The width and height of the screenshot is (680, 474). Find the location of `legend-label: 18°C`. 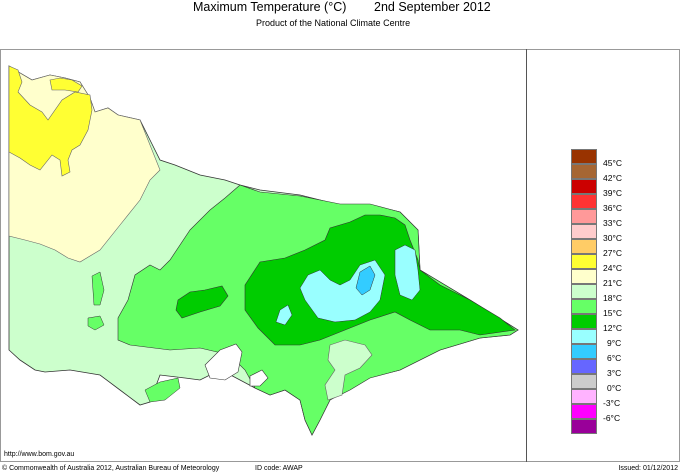

legend-label: 18°C is located at coordinates (612, 298).